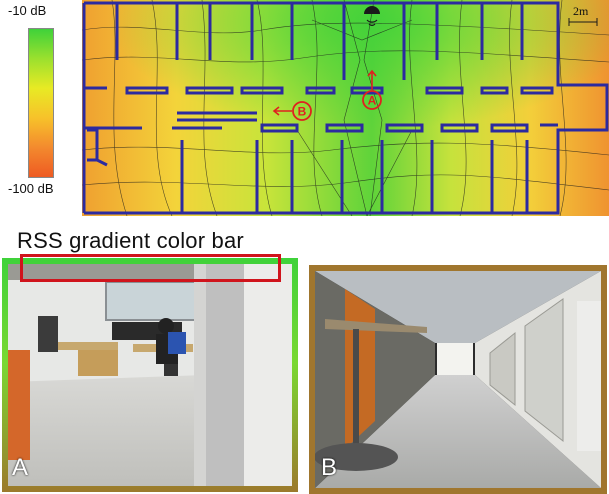 This screenshot has width=609, height=494. I want to click on colorbar-top-label: -10 dB, so click(27, 10).